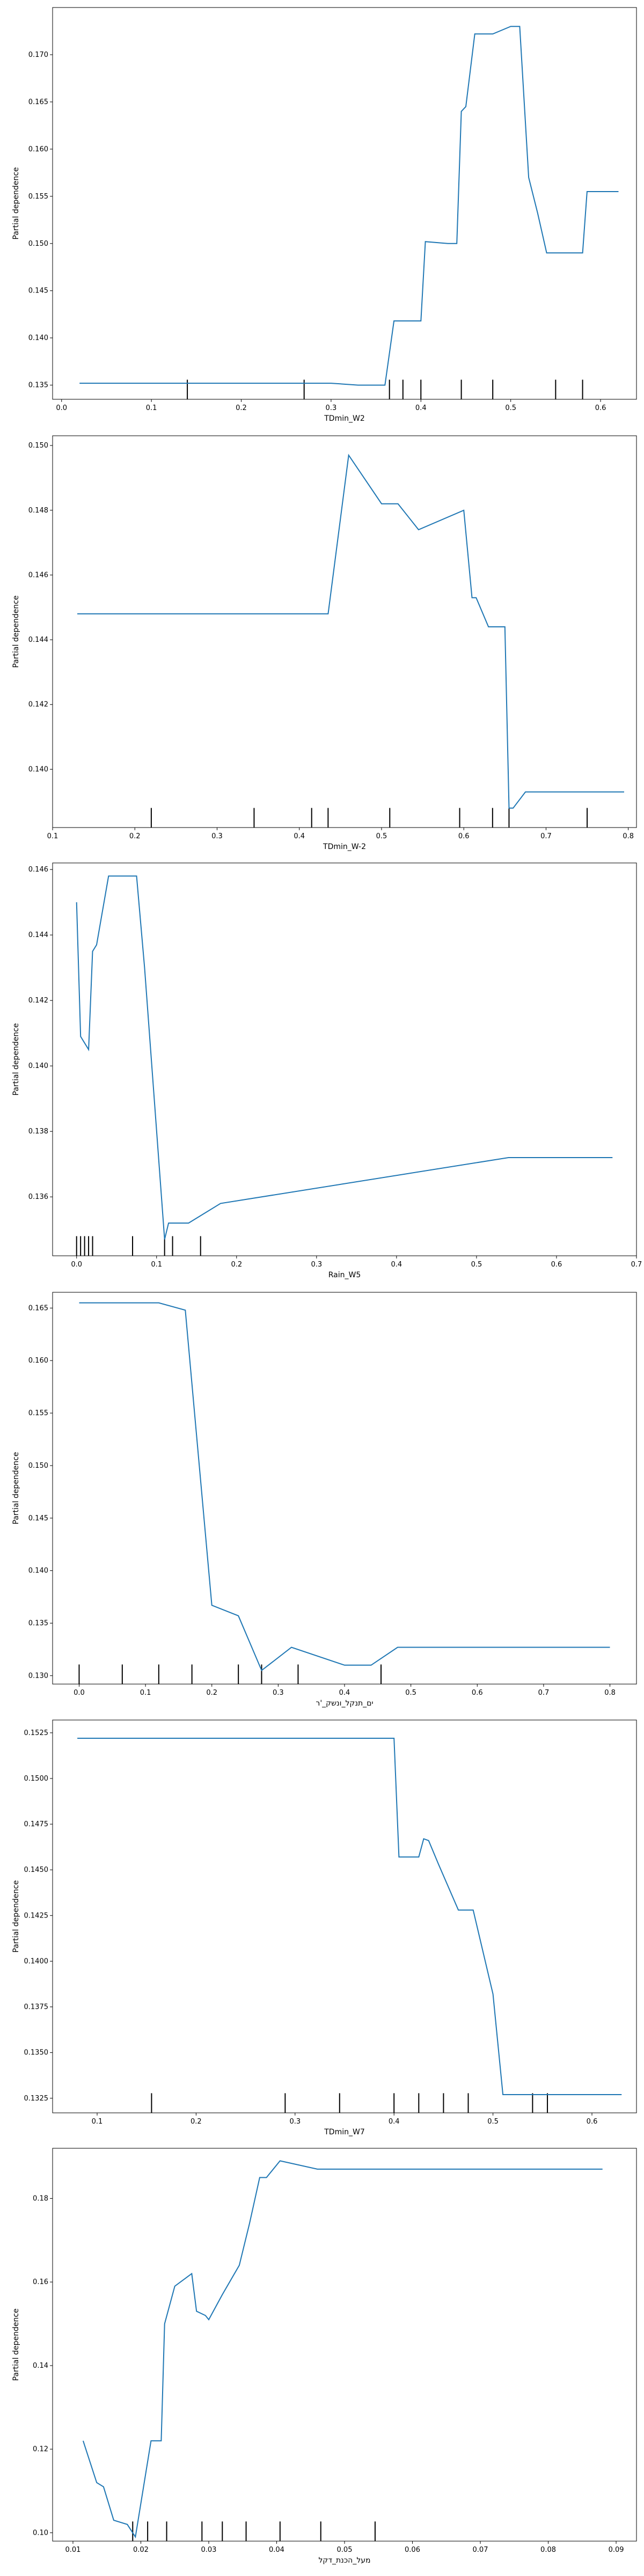 Image resolution: width=644 pixels, height=2576 pixels. I want to click on y-tick-label: 0.1325, so click(36, 2099).